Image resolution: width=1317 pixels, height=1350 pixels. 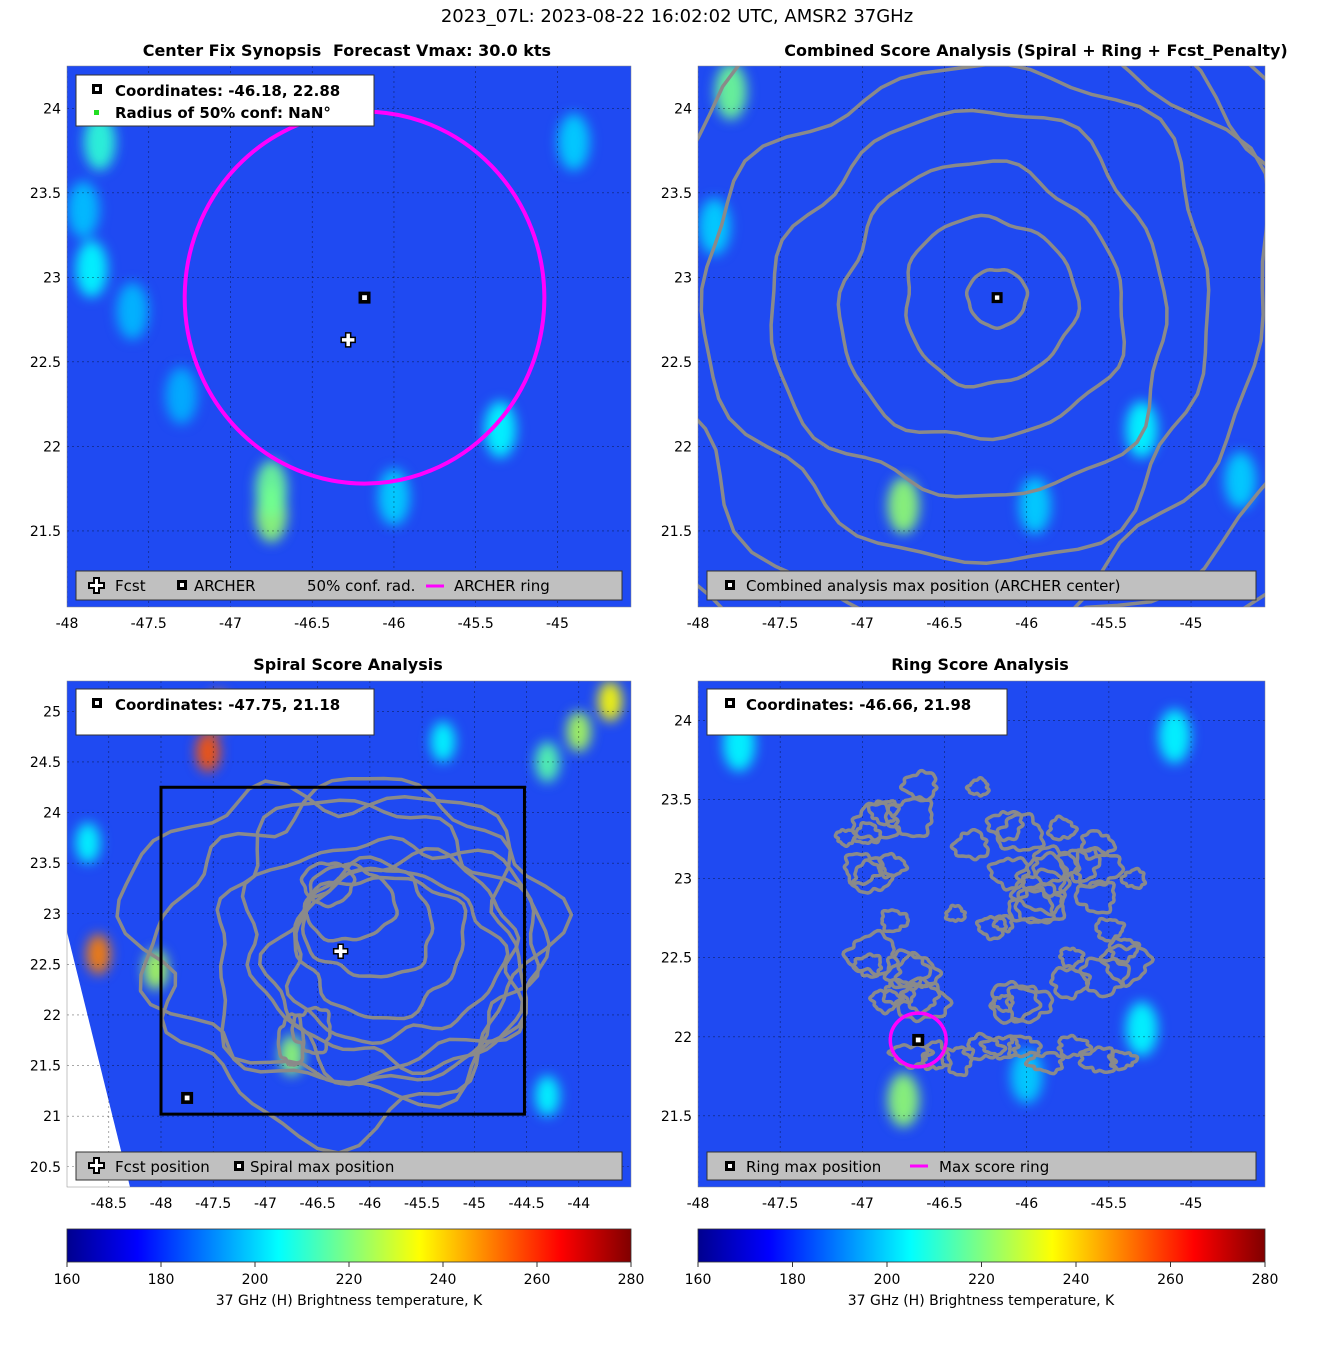 I want to click on spiral-max-marker-inner, so click(x=187, y=1098).